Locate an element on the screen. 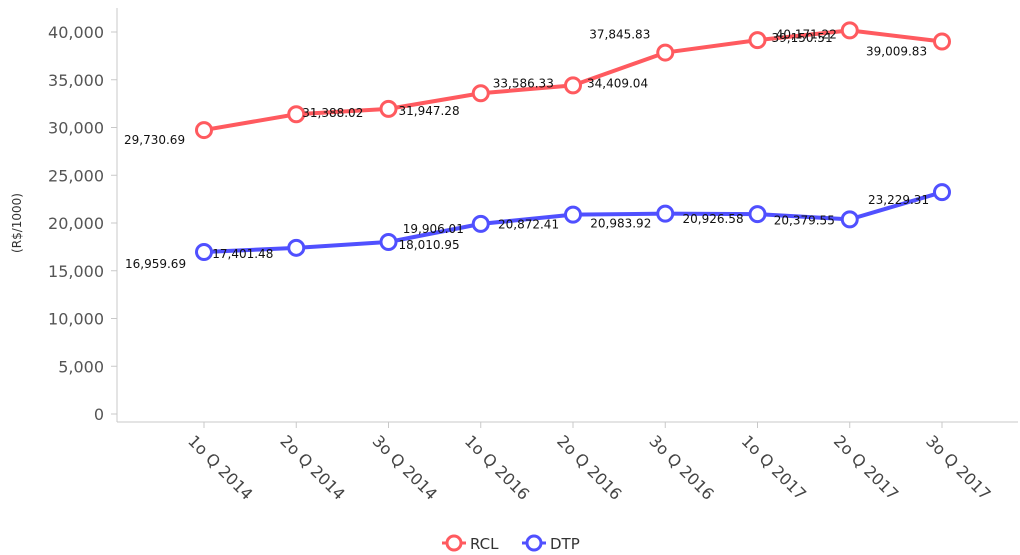 This screenshot has height=555, width=1020. y-axis-title: (R$/1000) is located at coordinates (17, 223).